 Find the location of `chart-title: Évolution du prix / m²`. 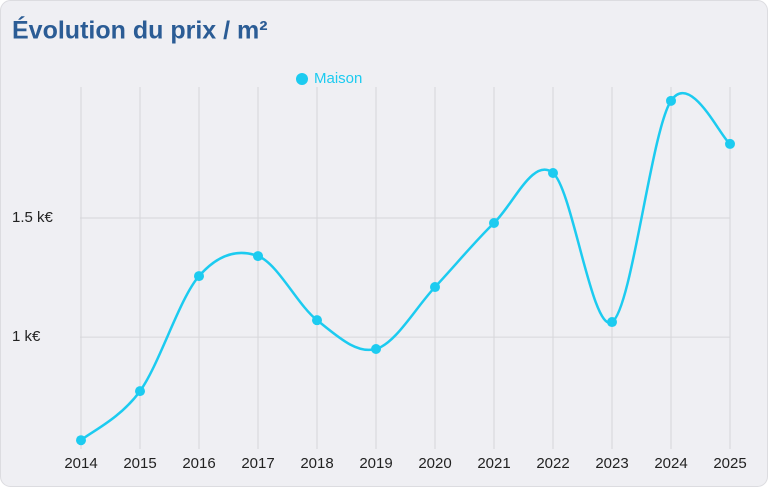

chart-title: Évolution du prix / m² is located at coordinates (140, 30).